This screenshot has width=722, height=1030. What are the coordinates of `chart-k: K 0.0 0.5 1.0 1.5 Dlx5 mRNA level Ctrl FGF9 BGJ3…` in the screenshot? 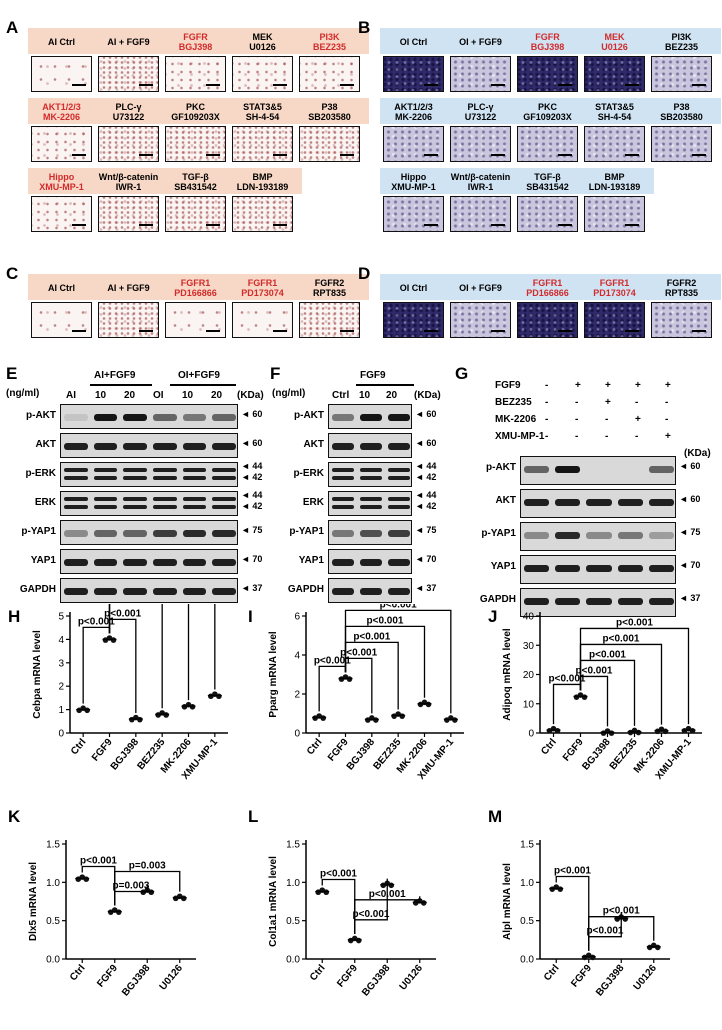 It's located at (102, 902).